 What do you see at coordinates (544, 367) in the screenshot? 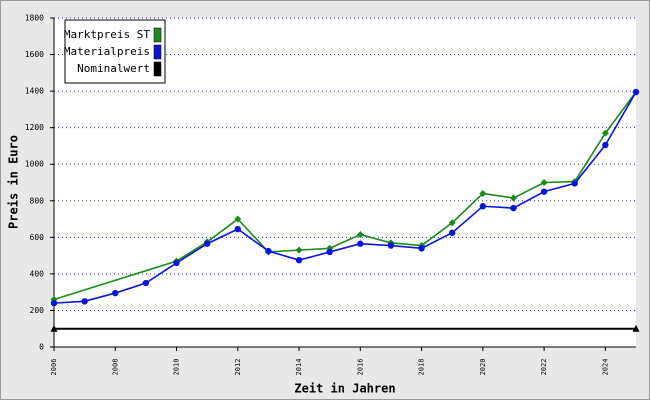
I see `x-tick-label: 2022` at bounding box center [544, 367].